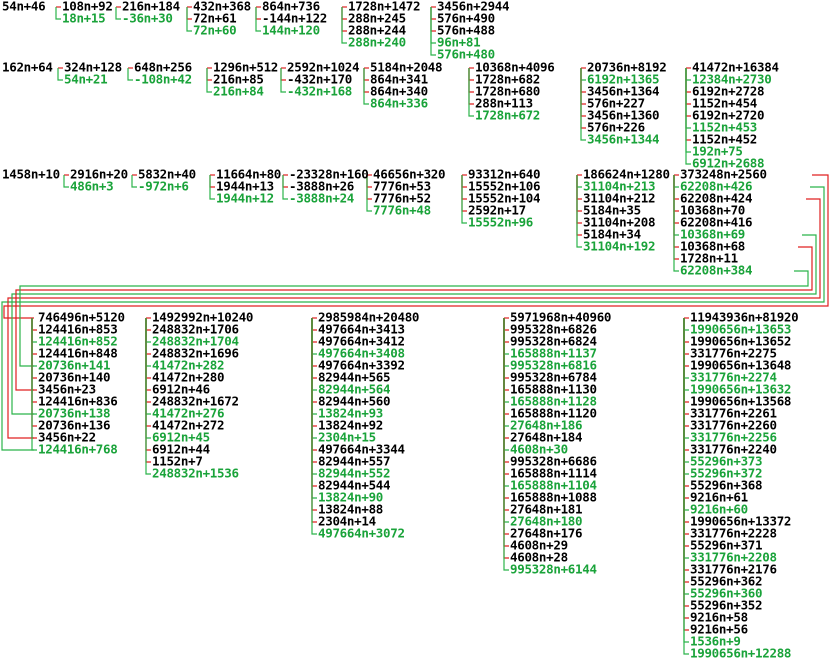  What do you see at coordinates (74, 413) in the screenshot?
I see `expression: 20736n+138` at bounding box center [74, 413].